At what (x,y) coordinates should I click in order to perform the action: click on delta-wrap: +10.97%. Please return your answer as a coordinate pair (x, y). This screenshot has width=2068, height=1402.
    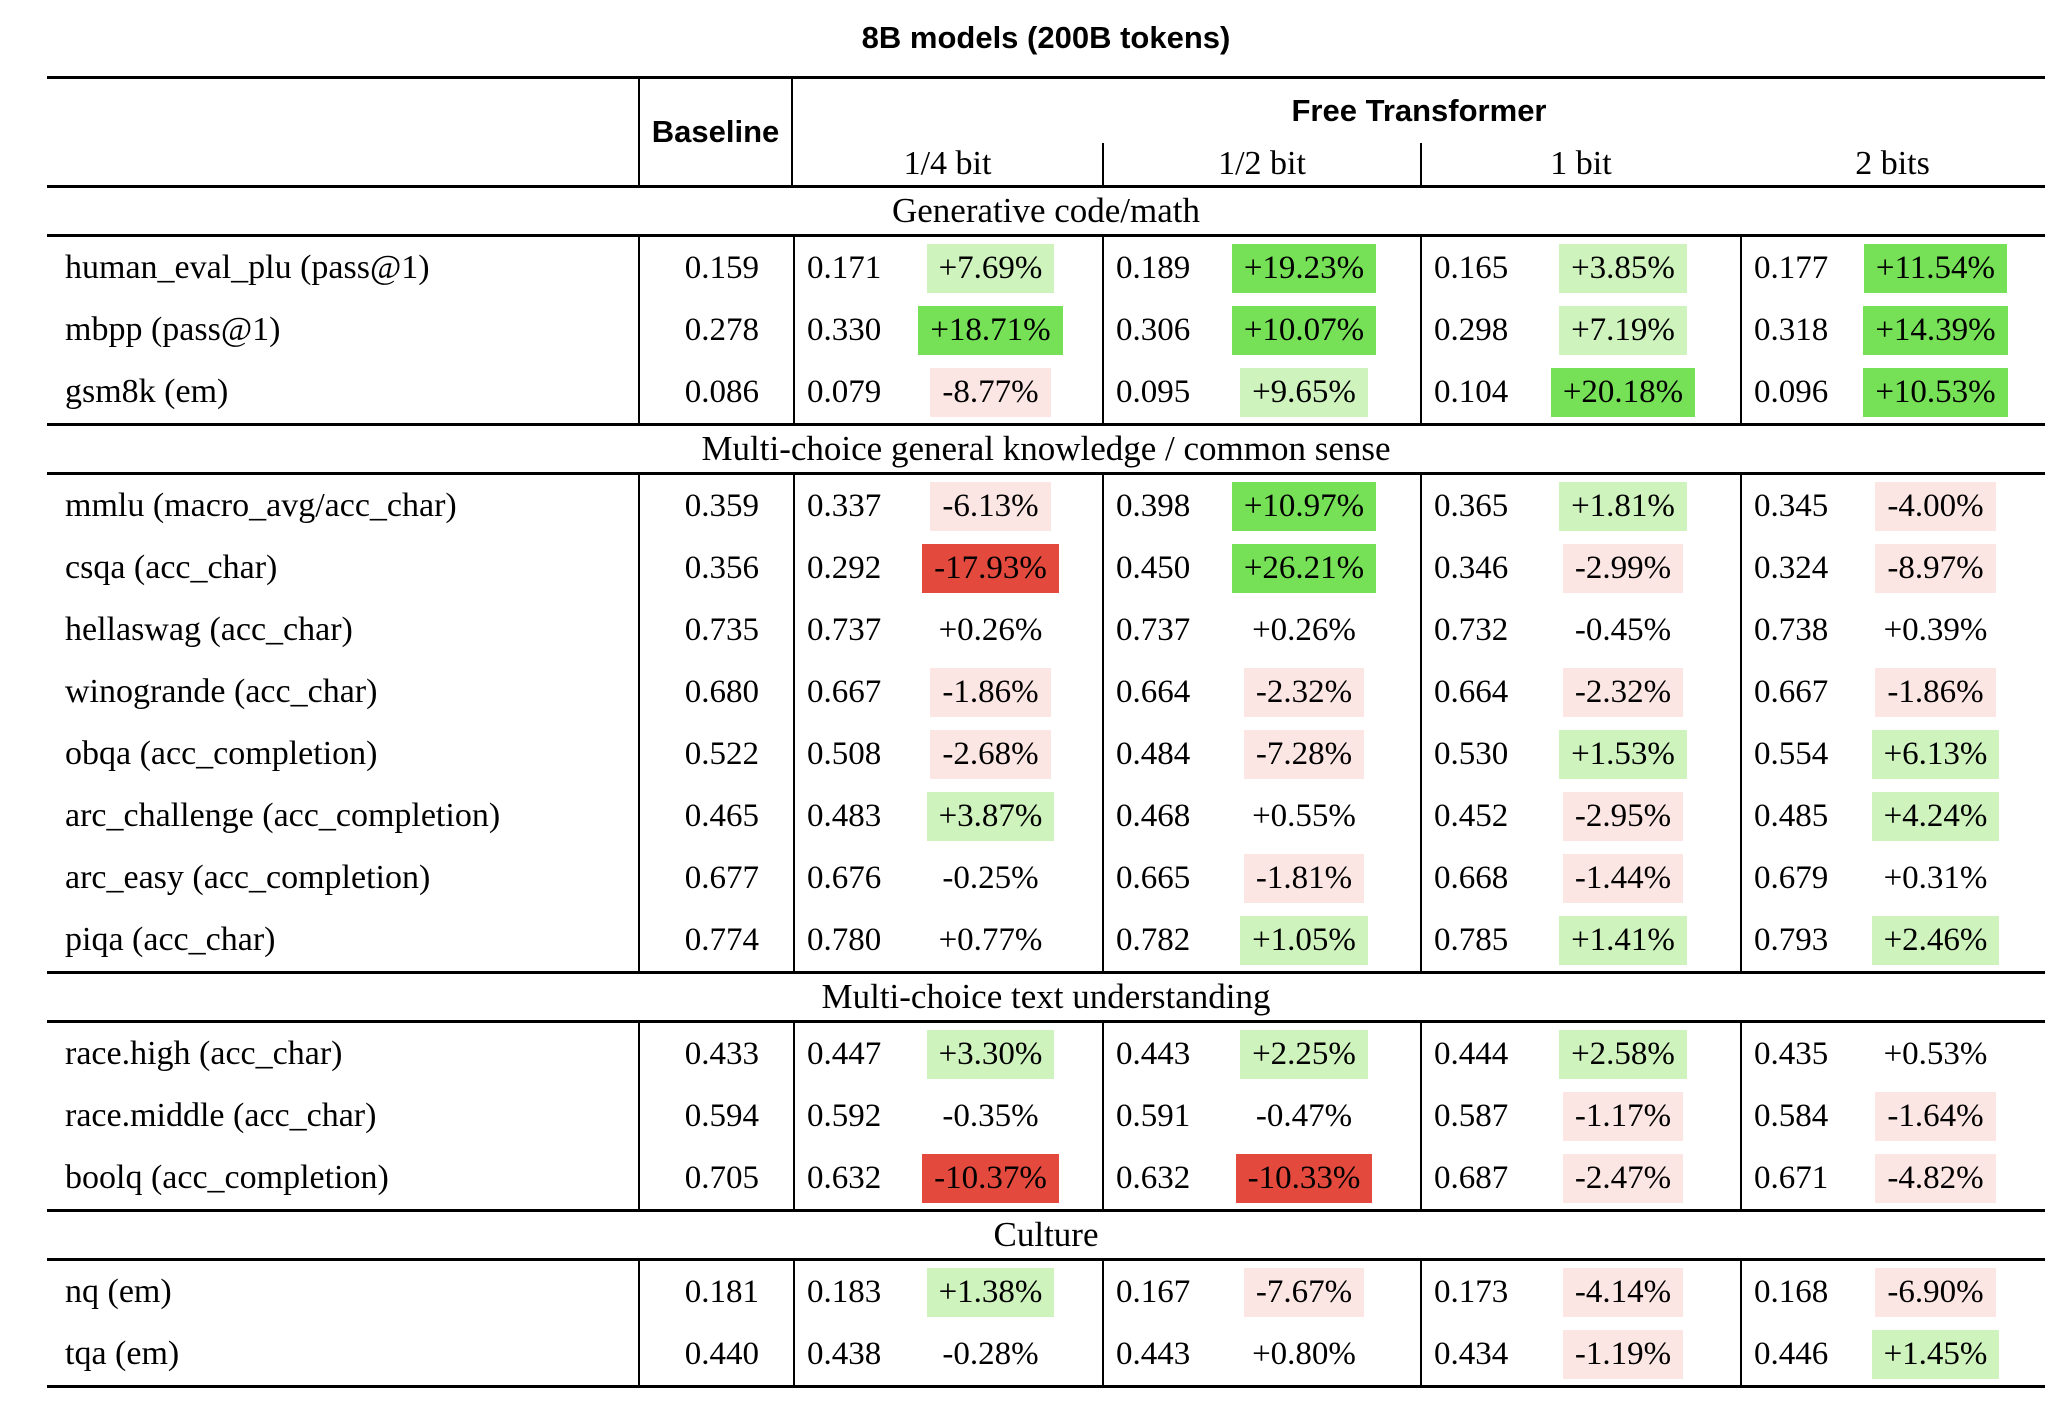
    Looking at the image, I should click on (1316, 506).